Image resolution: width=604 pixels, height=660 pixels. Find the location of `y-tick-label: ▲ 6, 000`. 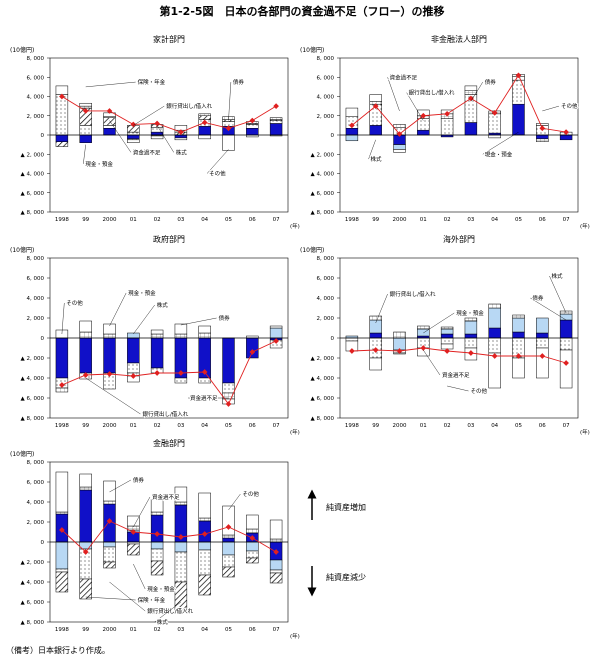

y-tick-label: ▲ 6, 000 is located at coordinates (33, 399).